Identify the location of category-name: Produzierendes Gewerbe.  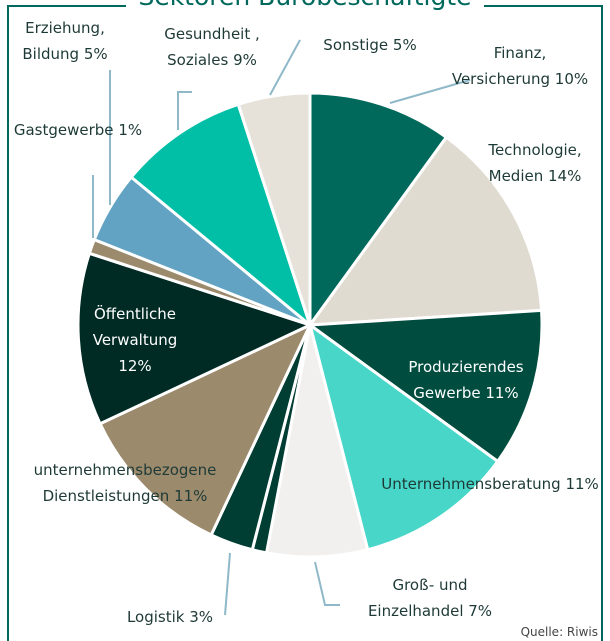
(466, 380).